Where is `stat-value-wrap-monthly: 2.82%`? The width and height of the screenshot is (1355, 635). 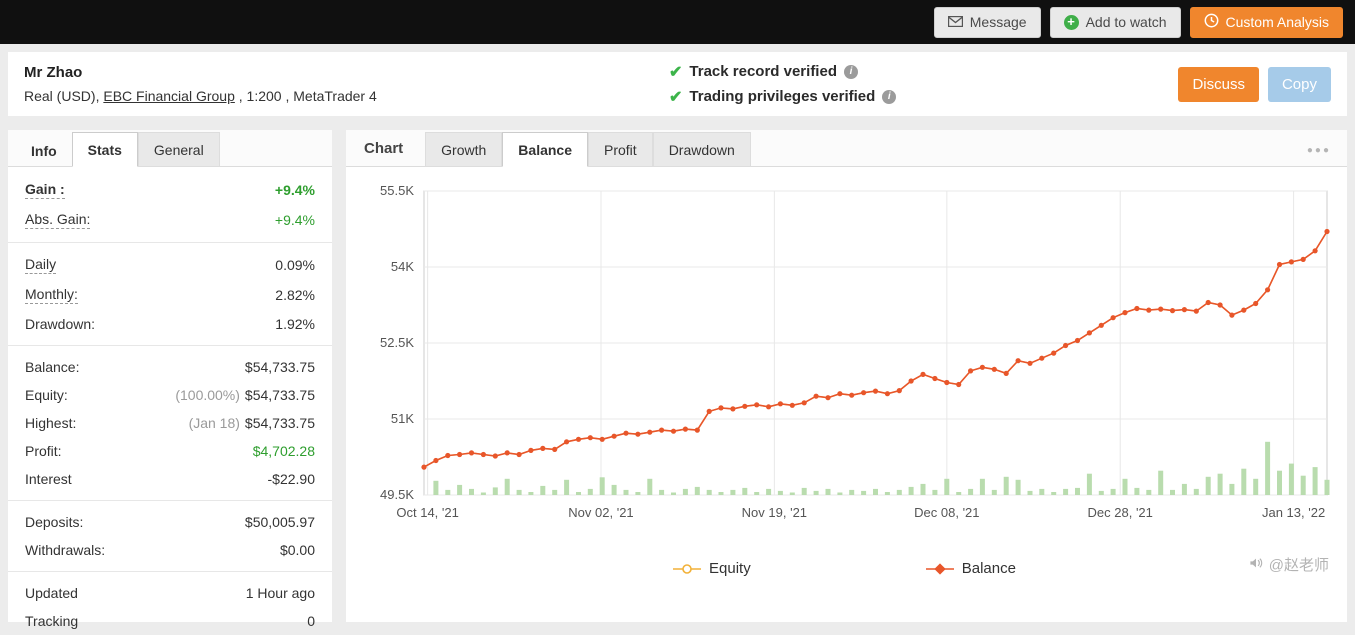 stat-value-wrap-monthly: 2.82% is located at coordinates (295, 295).